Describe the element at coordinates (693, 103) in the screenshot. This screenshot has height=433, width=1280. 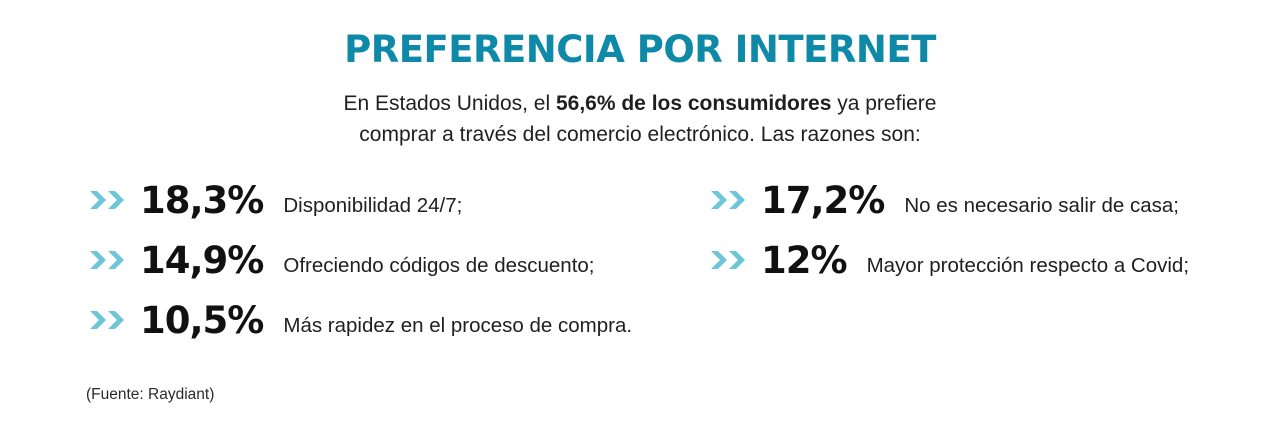
I see `intro-highlight: 56,6% de los consumidores` at that location.